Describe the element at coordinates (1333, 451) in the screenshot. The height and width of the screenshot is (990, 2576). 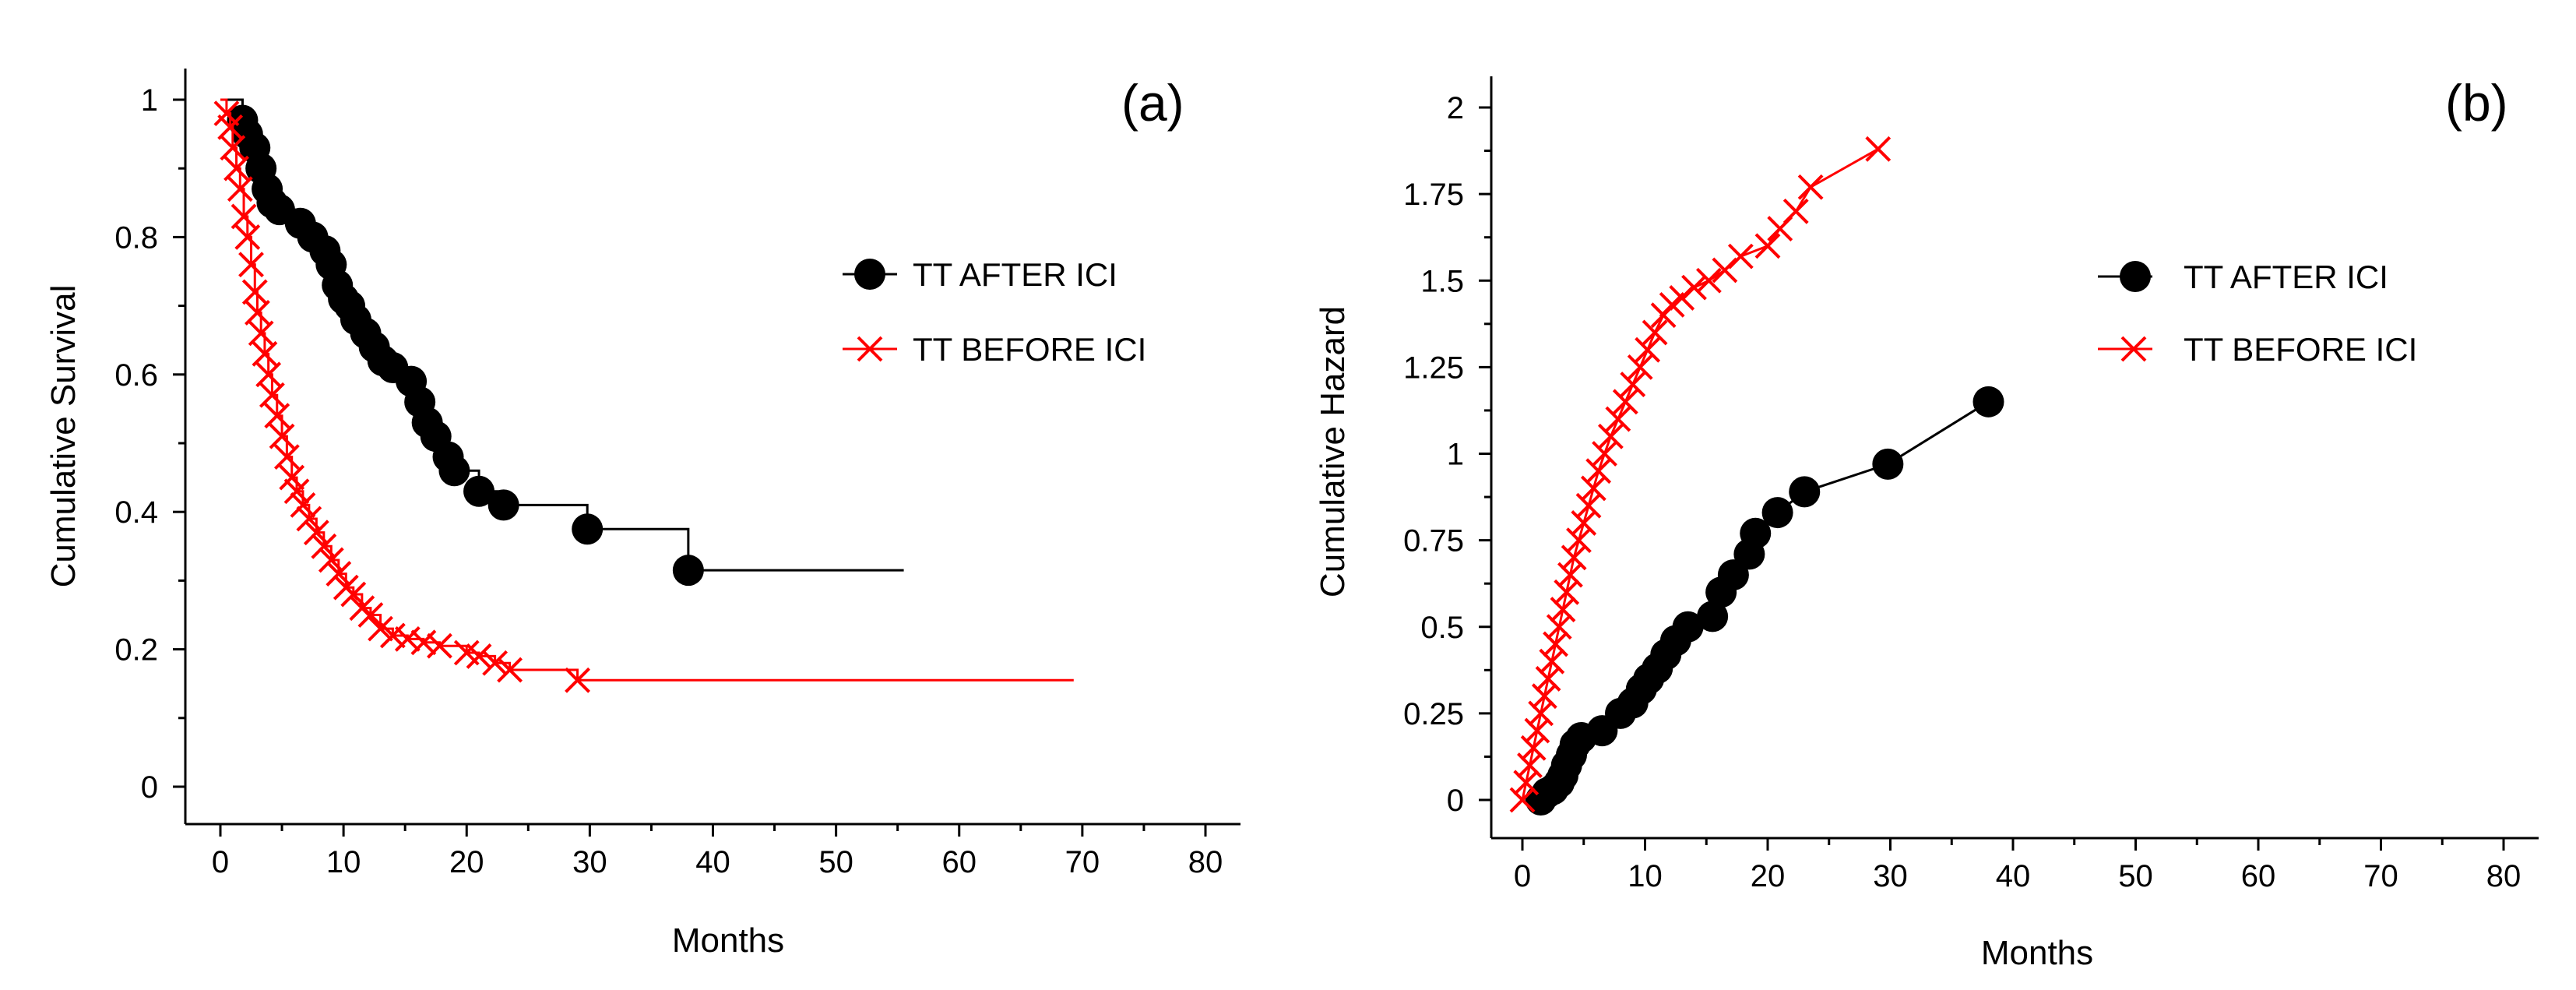
I see `panel-b-y-axis-title: Cumulative Hazard` at that location.